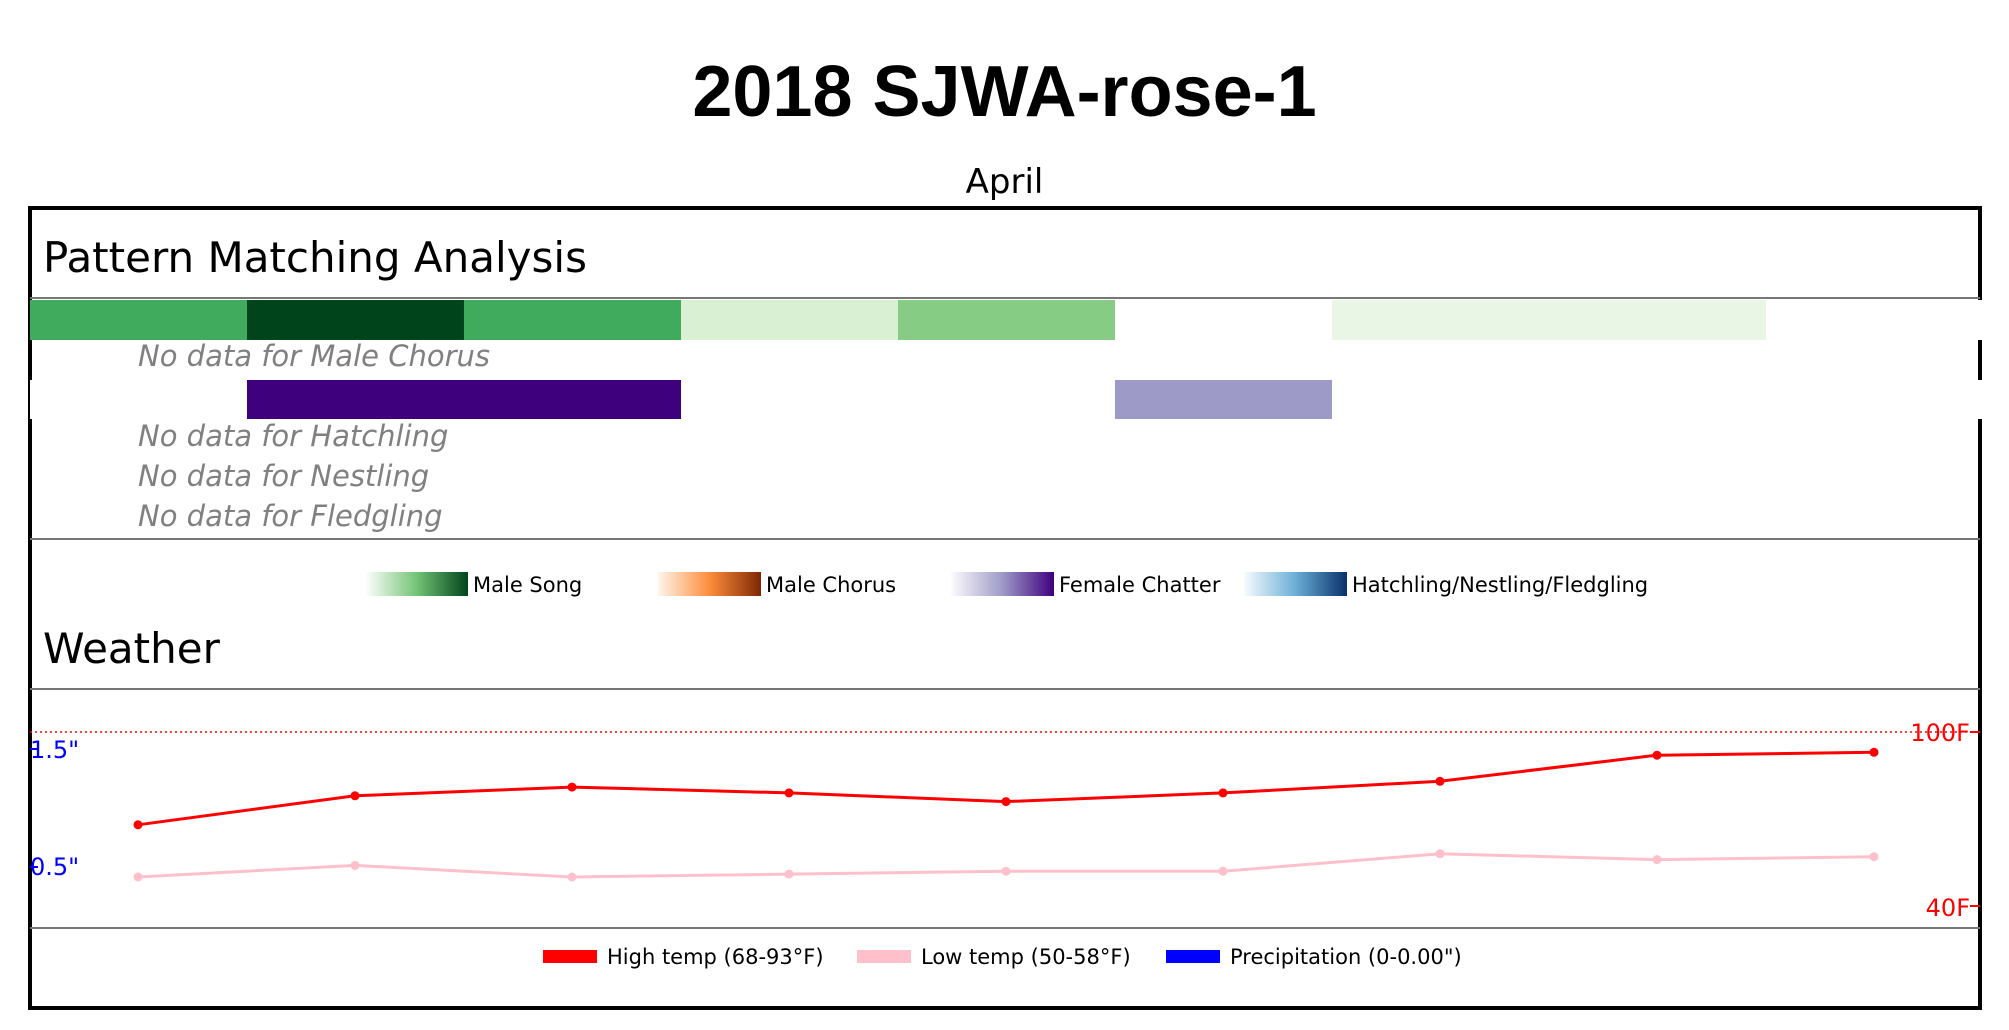  Describe the element at coordinates (1002, 584) in the screenshot. I see `female-chatter-swatch` at that location.